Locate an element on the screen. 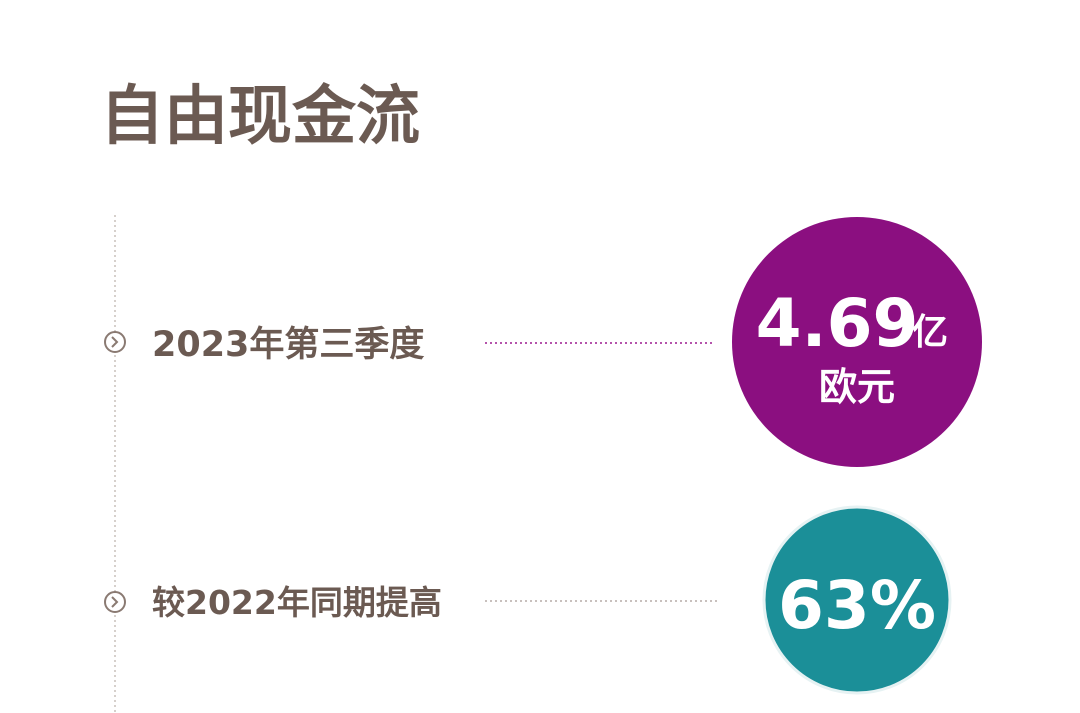  value: 63% is located at coordinates (857, 605).